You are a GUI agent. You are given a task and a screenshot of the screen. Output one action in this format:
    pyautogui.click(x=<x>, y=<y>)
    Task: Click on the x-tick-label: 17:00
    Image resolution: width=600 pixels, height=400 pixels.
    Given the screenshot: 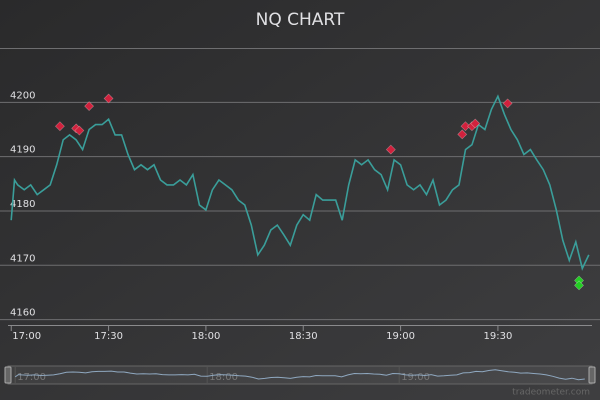 What is the action you would take?
    pyautogui.click(x=26, y=336)
    